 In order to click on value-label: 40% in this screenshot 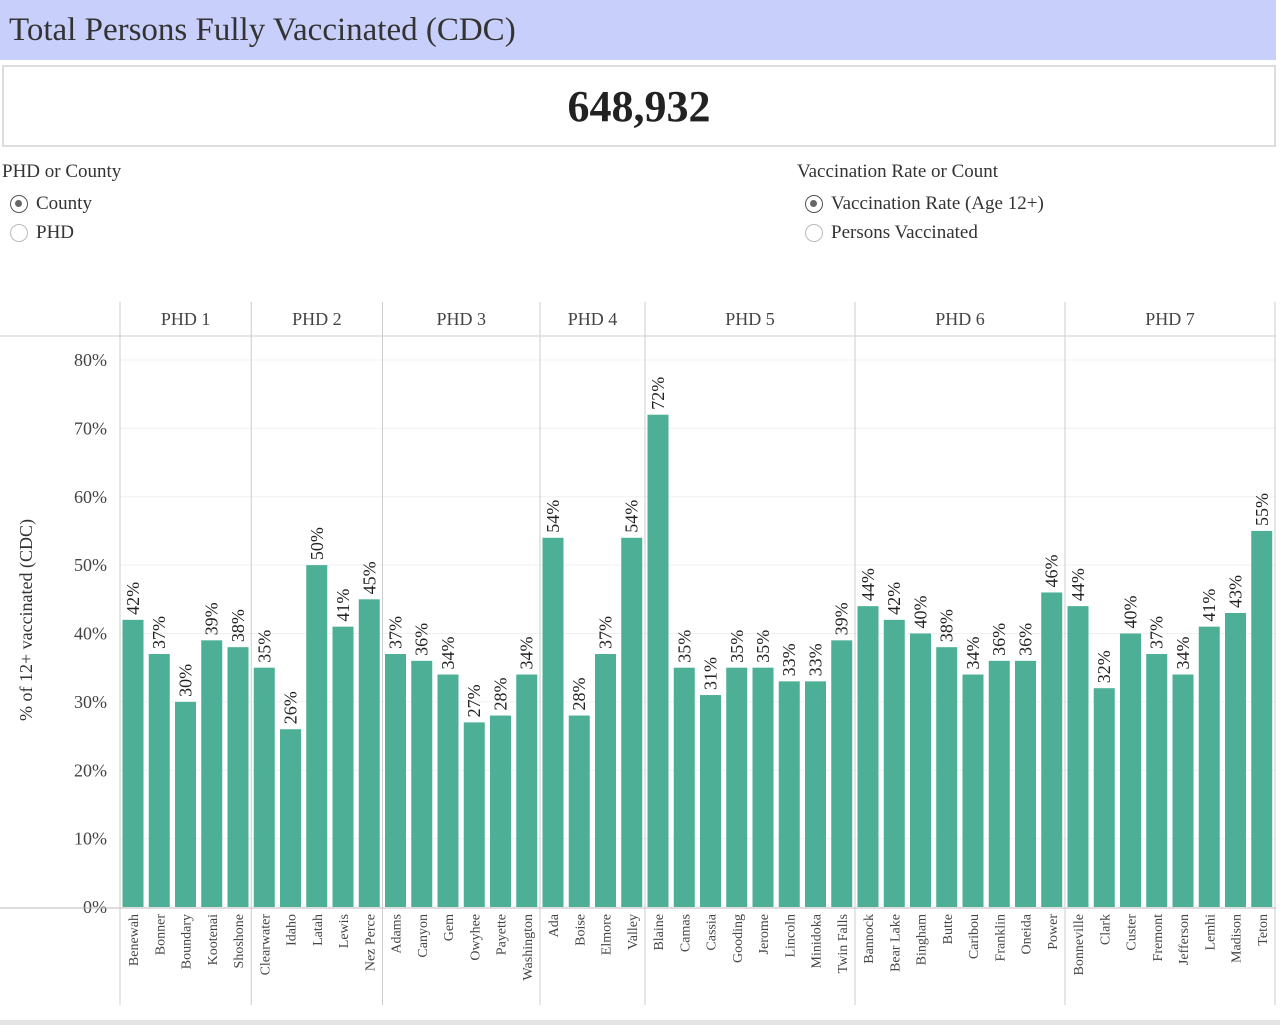, I will do `click(1131, 612)`.